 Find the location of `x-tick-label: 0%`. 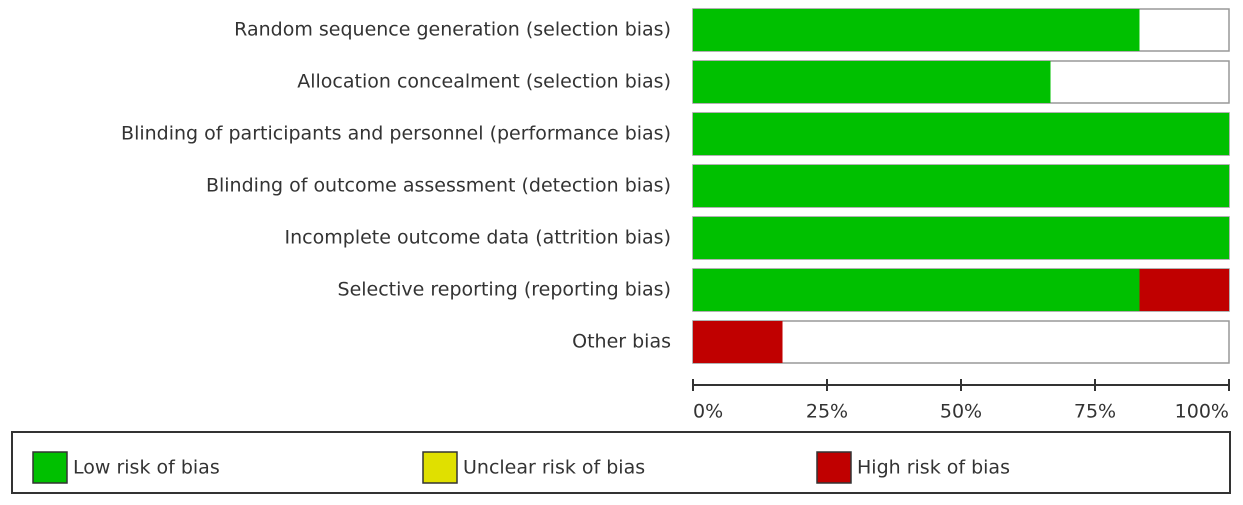

x-tick-label: 0% is located at coordinates (708, 412).